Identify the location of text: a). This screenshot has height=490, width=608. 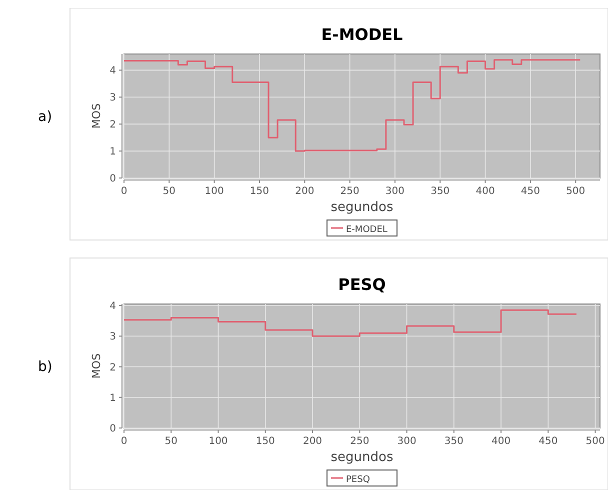
(45, 117).